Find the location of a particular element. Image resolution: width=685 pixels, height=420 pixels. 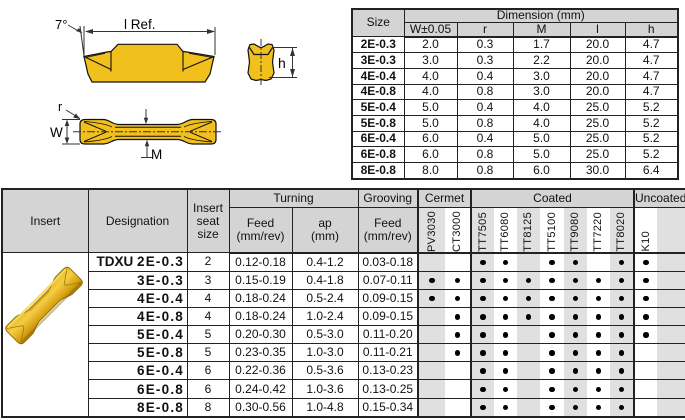

svg-text: l Ref. is located at coordinates (140, 24).